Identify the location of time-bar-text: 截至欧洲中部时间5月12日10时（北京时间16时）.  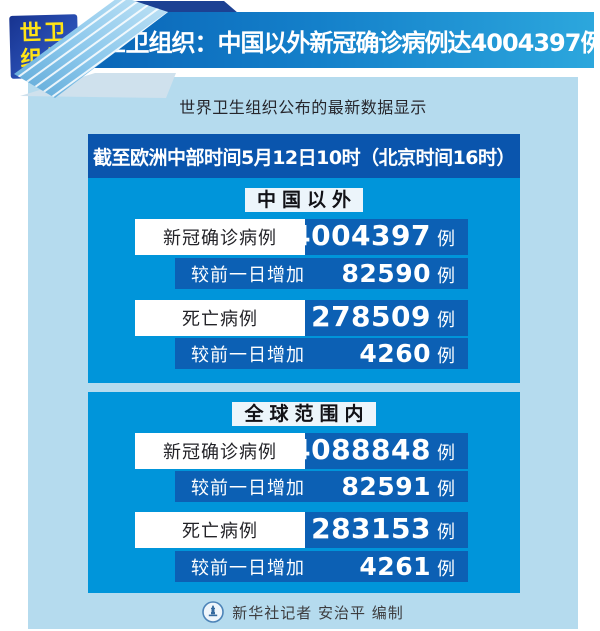
(304, 157).